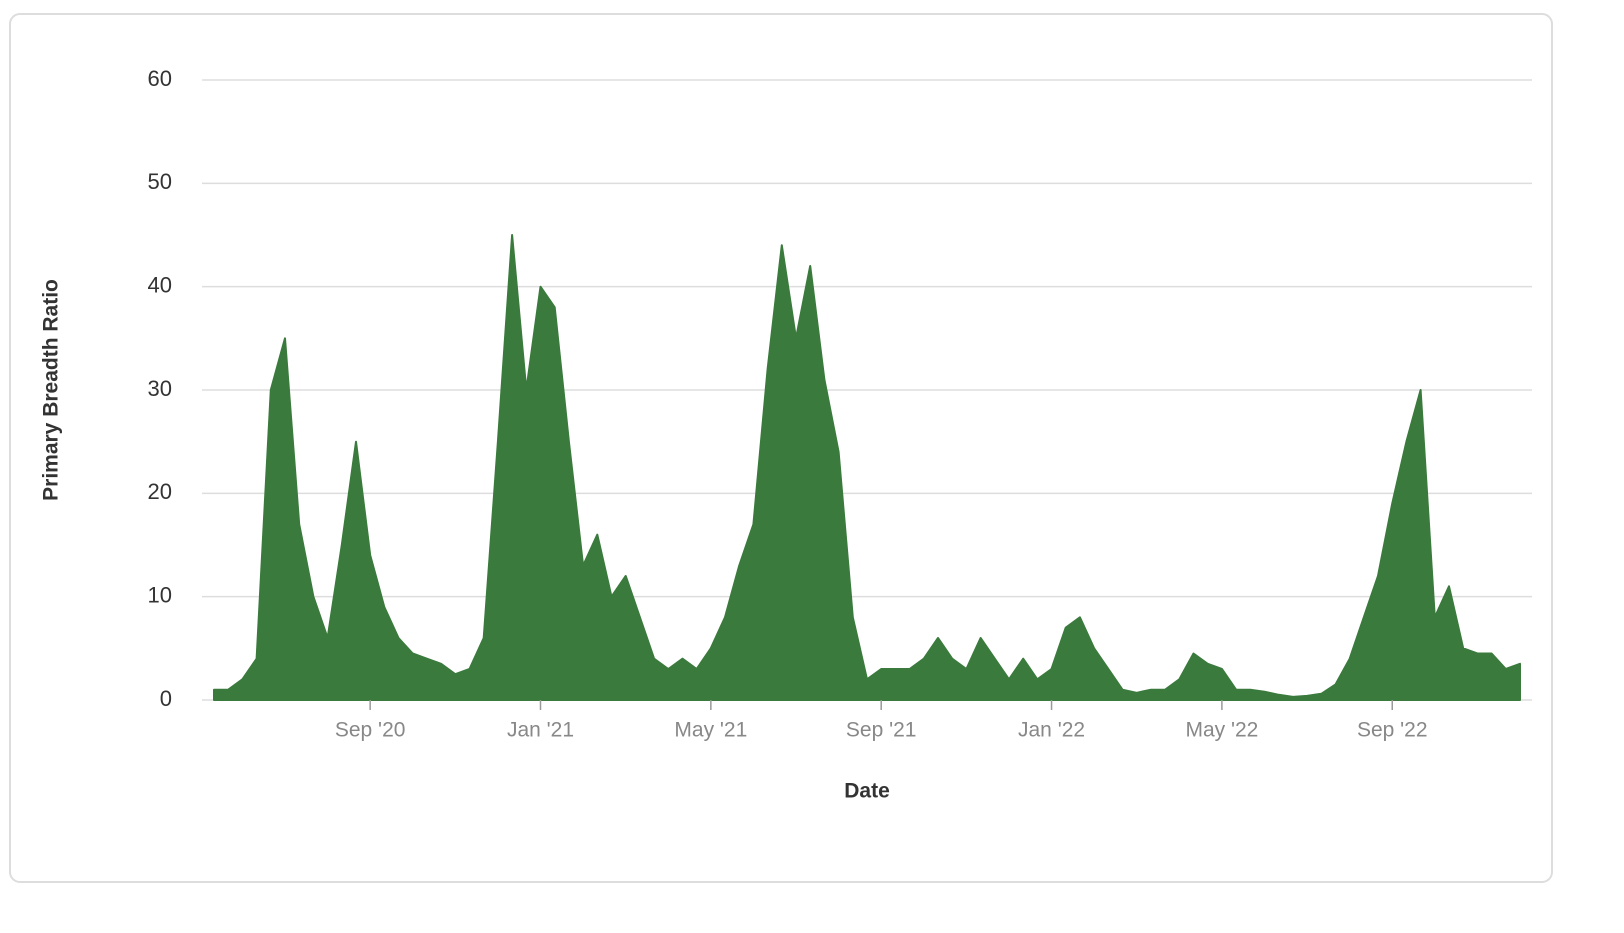 This screenshot has width=1624, height=933. Describe the element at coordinates (1221, 730) in the screenshot. I see `x-tick-label: May '22` at that location.